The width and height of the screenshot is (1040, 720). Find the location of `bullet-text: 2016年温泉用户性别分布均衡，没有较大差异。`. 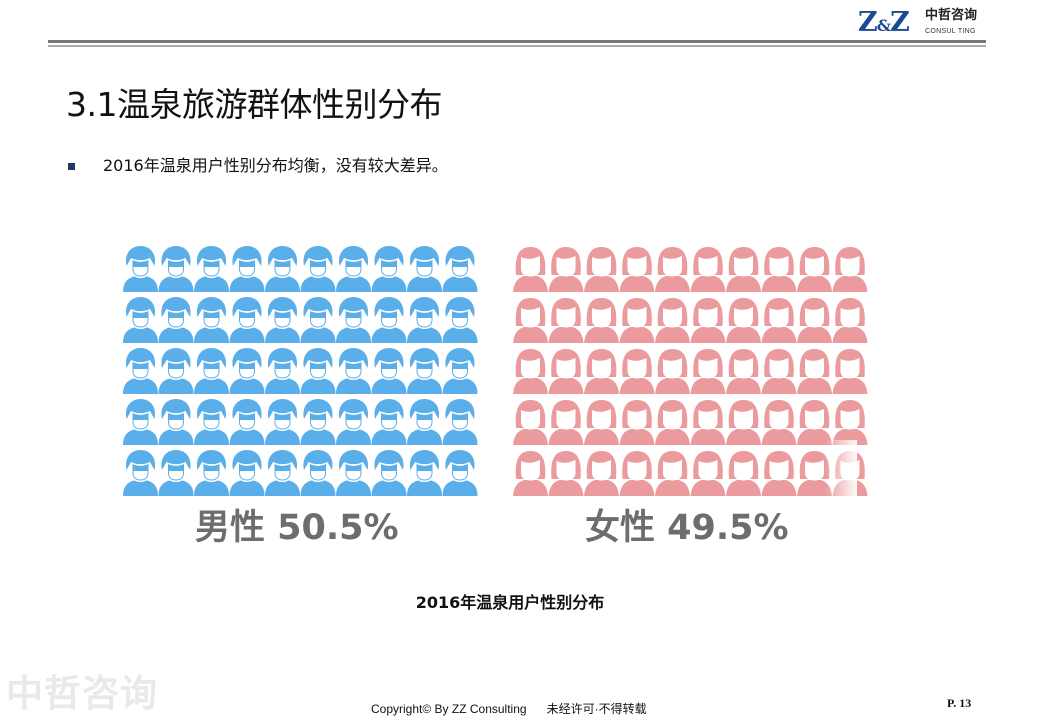

bullet-text: 2016年温泉用户性别分布均衡，没有较大差异。 is located at coordinates (275, 165).